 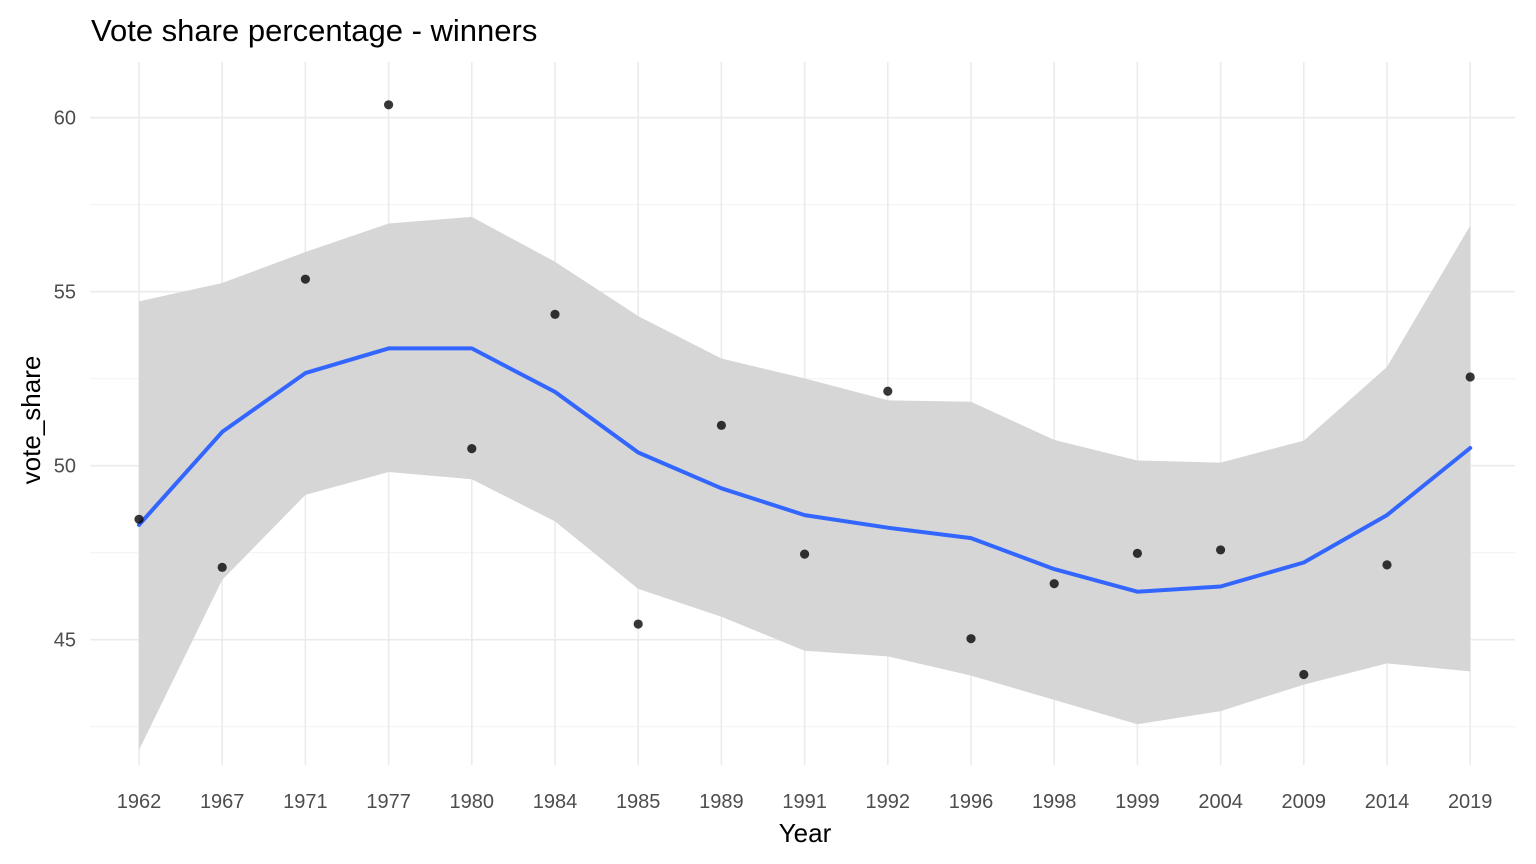 I want to click on y-tick-label: 60, so click(x=65, y=119).